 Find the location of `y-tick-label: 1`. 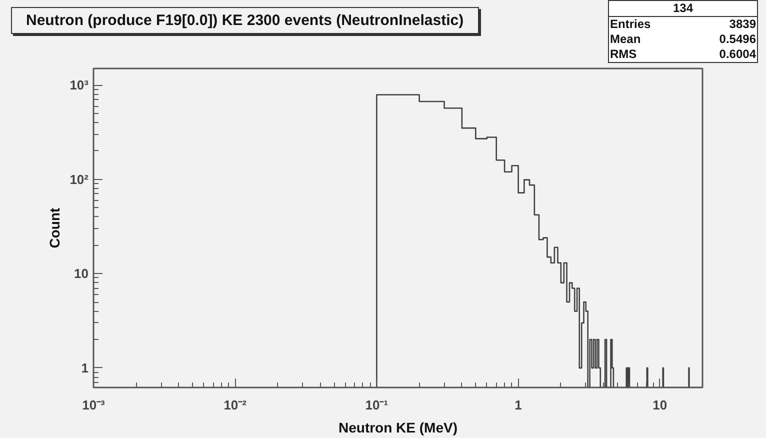

y-tick-label: 1 is located at coordinates (85, 368).